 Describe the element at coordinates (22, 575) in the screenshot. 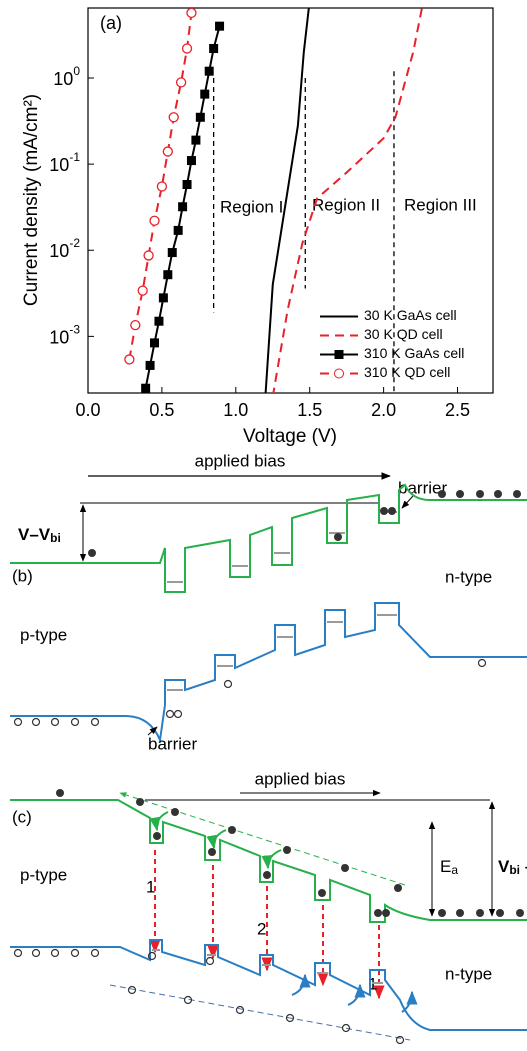

I see `panel-label: (b)` at that location.